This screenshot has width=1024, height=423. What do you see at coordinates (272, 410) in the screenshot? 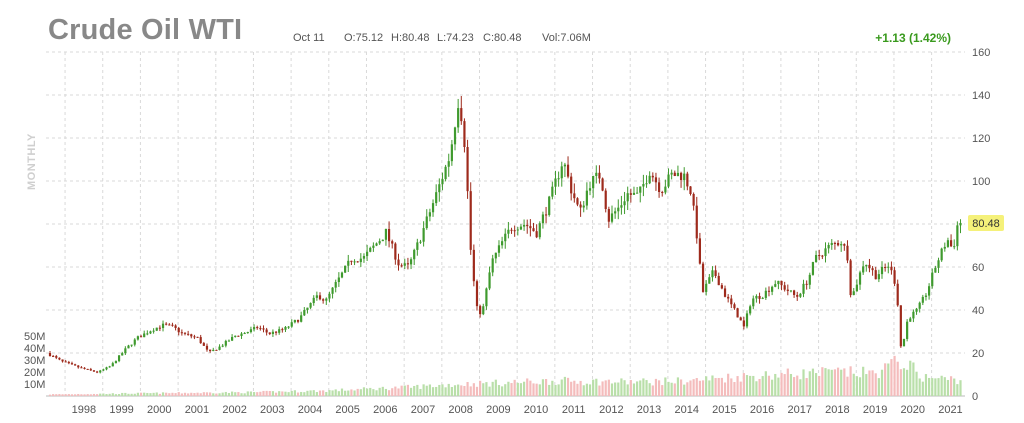
I see `x-tick-label: 2003` at bounding box center [272, 410].